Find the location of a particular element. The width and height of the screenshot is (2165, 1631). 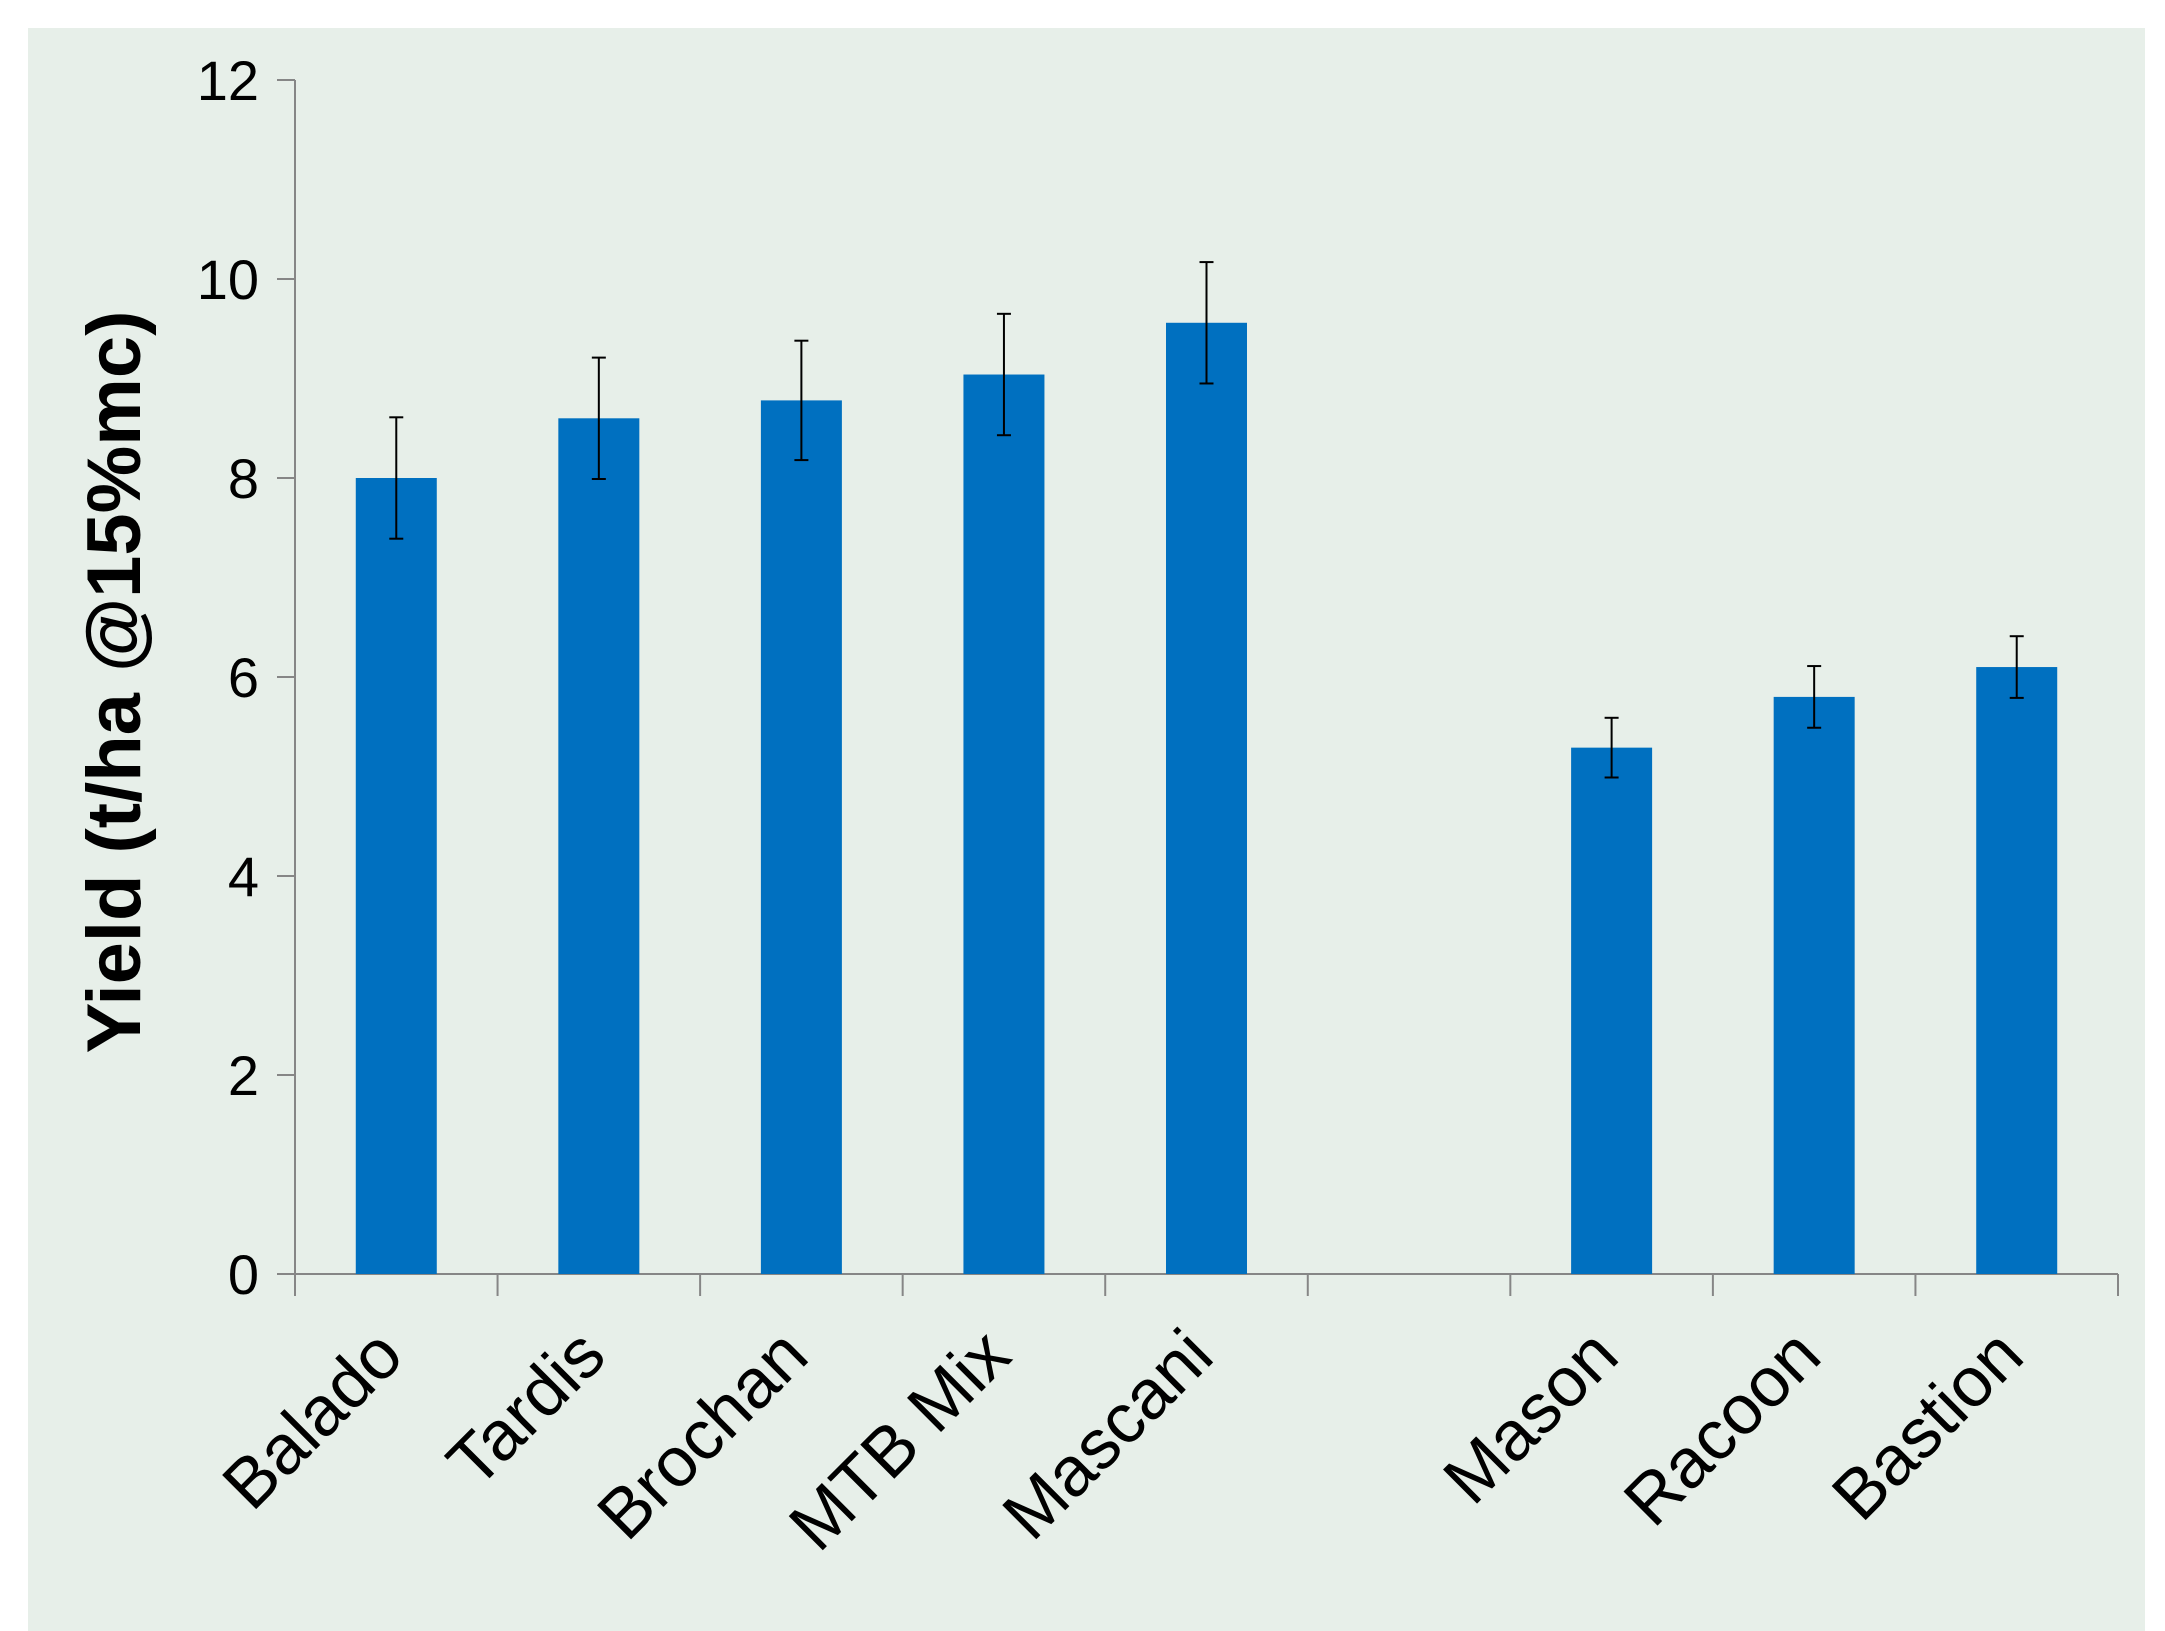

y-tick-label: 4 is located at coordinates (243, 876).